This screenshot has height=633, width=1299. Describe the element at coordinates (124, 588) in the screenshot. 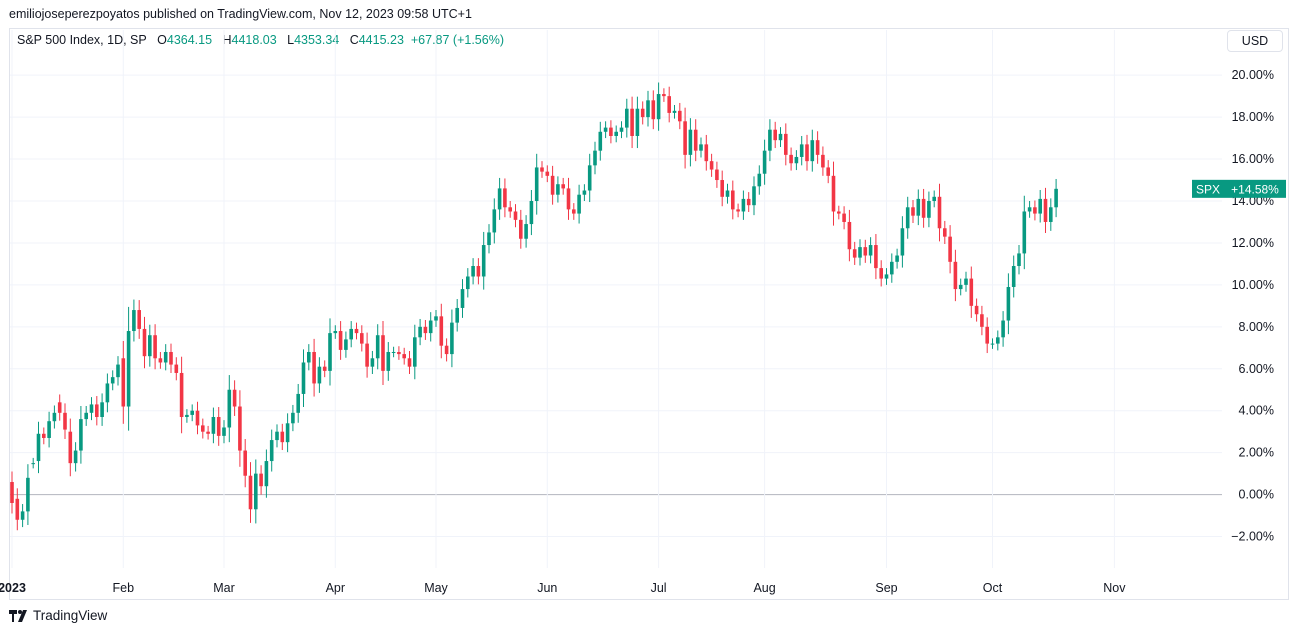

I see `x-tick-label: Feb` at that location.